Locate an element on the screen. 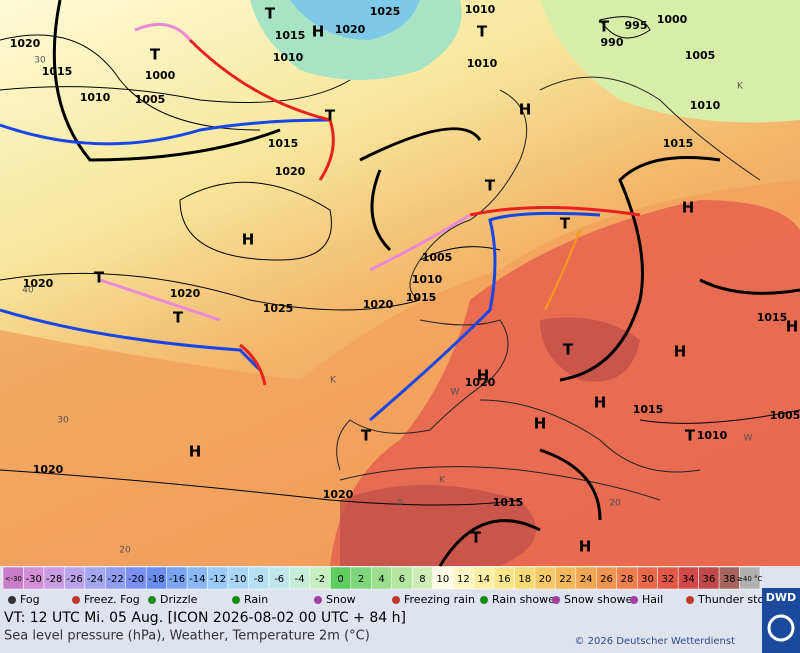 This screenshot has width=800, height=653. scale-label: -28 is located at coordinates (54, 579).